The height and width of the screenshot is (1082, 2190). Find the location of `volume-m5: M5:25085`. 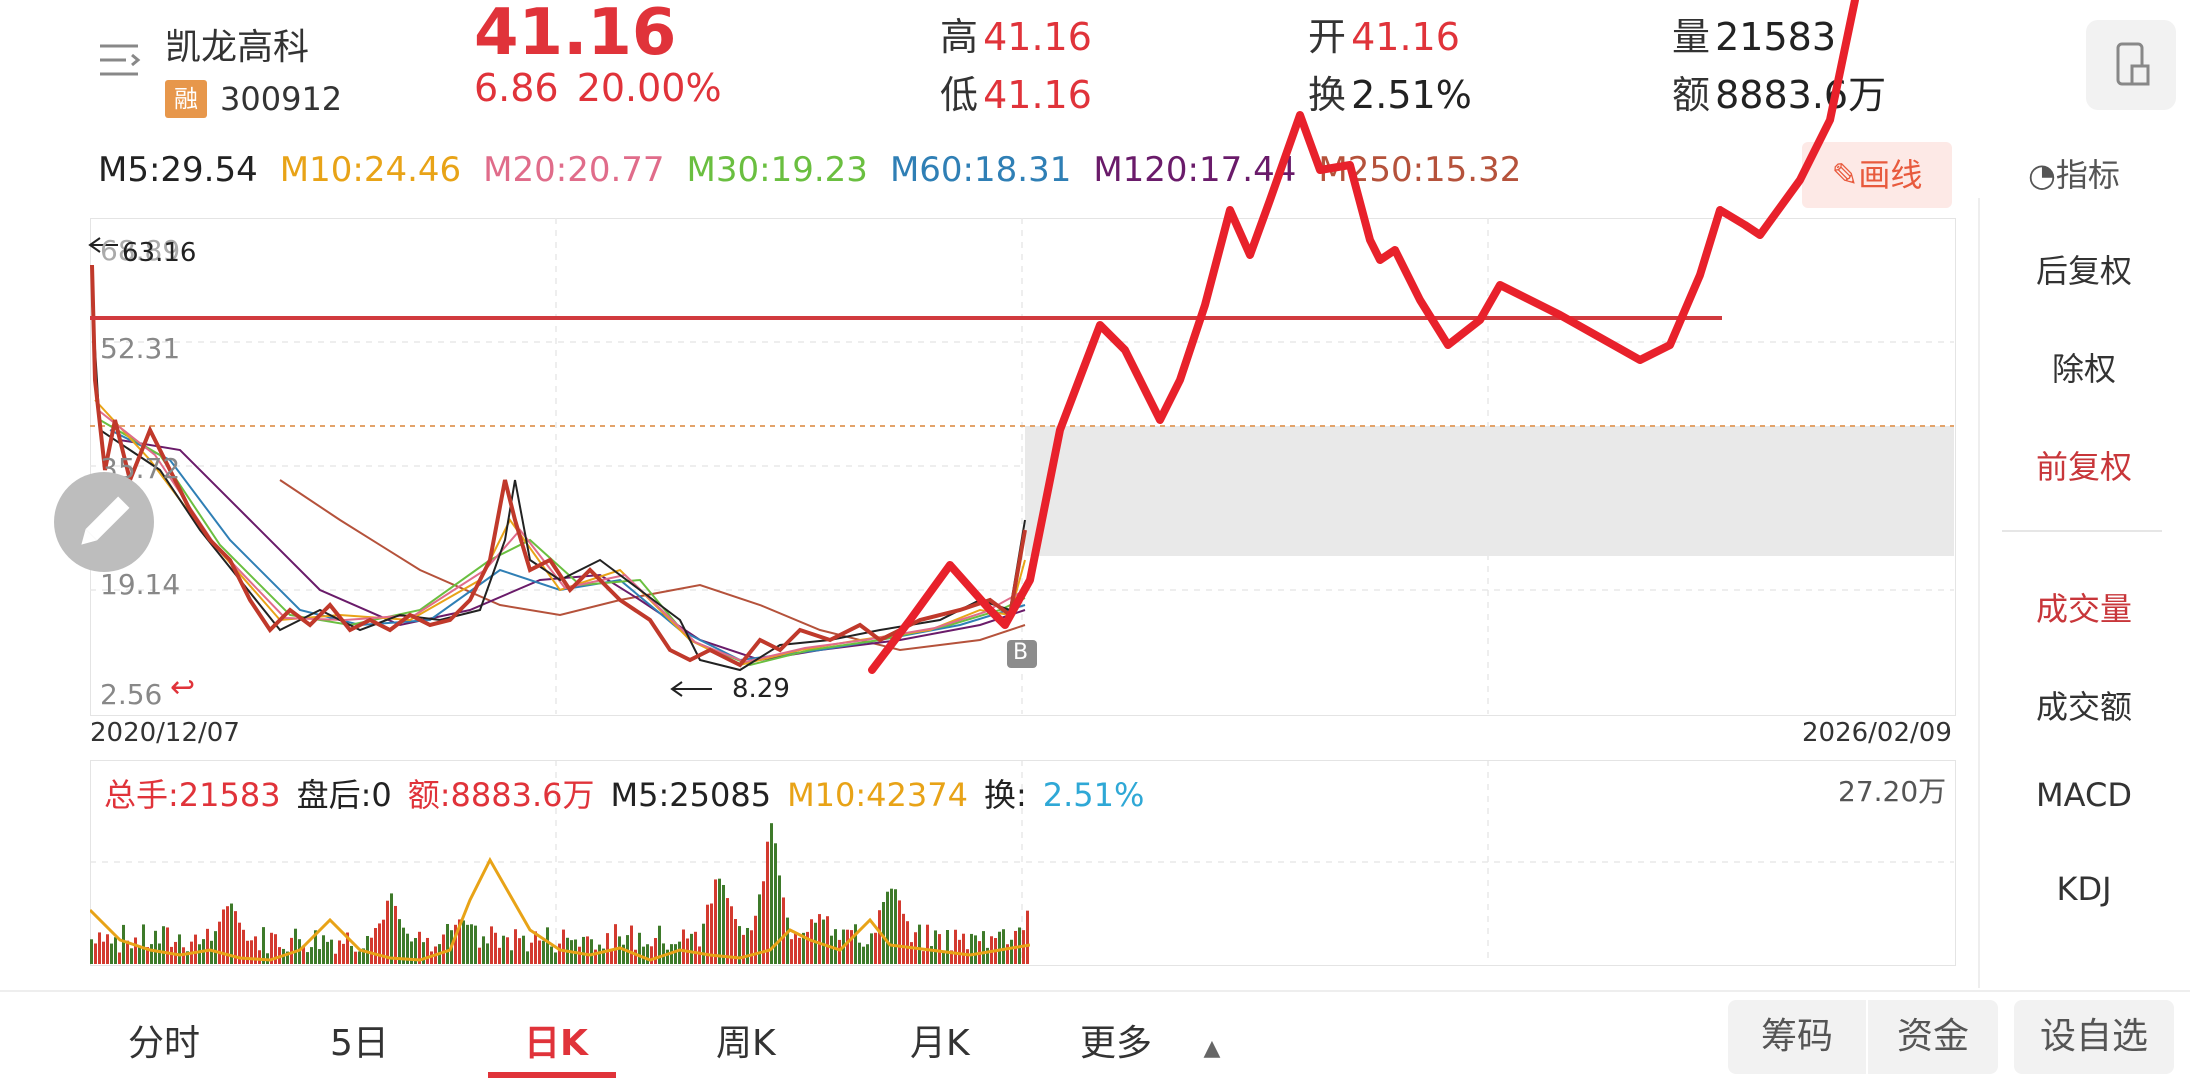

volume-m5: M5:25085 is located at coordinates (691, 795).